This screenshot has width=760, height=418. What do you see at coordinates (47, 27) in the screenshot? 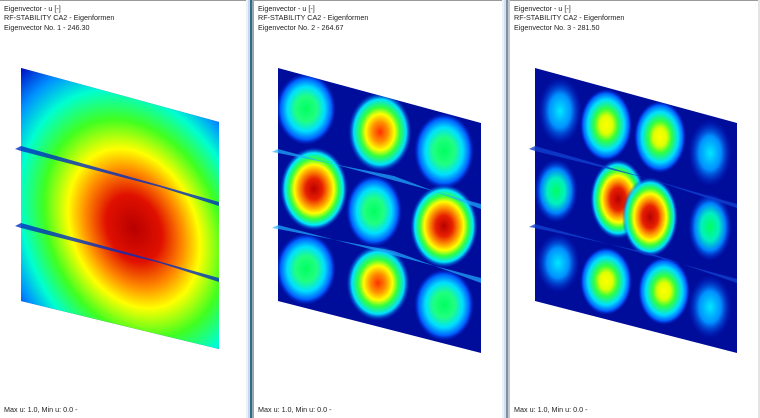
I see `eigenvector-label: Eigenvector No. 1 - 246.30` at bounding box center [47, 27].